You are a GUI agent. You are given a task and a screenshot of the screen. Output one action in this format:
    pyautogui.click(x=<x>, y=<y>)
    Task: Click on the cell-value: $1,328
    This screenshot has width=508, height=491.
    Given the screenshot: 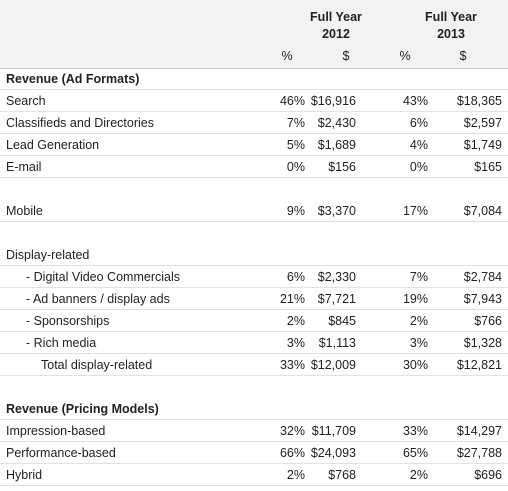 What is the action you would take?
    pyautogui.click(x=482, y=343)
    